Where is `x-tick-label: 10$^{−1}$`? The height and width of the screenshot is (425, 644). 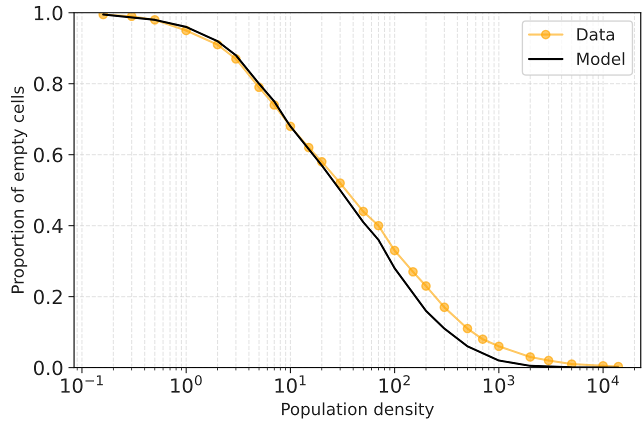
x-tick-label: 10$^{−1}$ is located at coordinates (82, 384).